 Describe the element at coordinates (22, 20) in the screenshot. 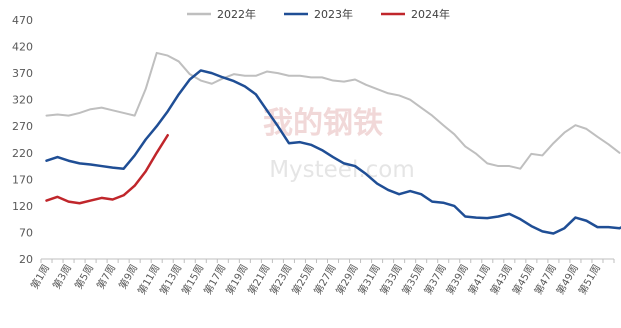

I see `y-tick-label: 470` at that location.